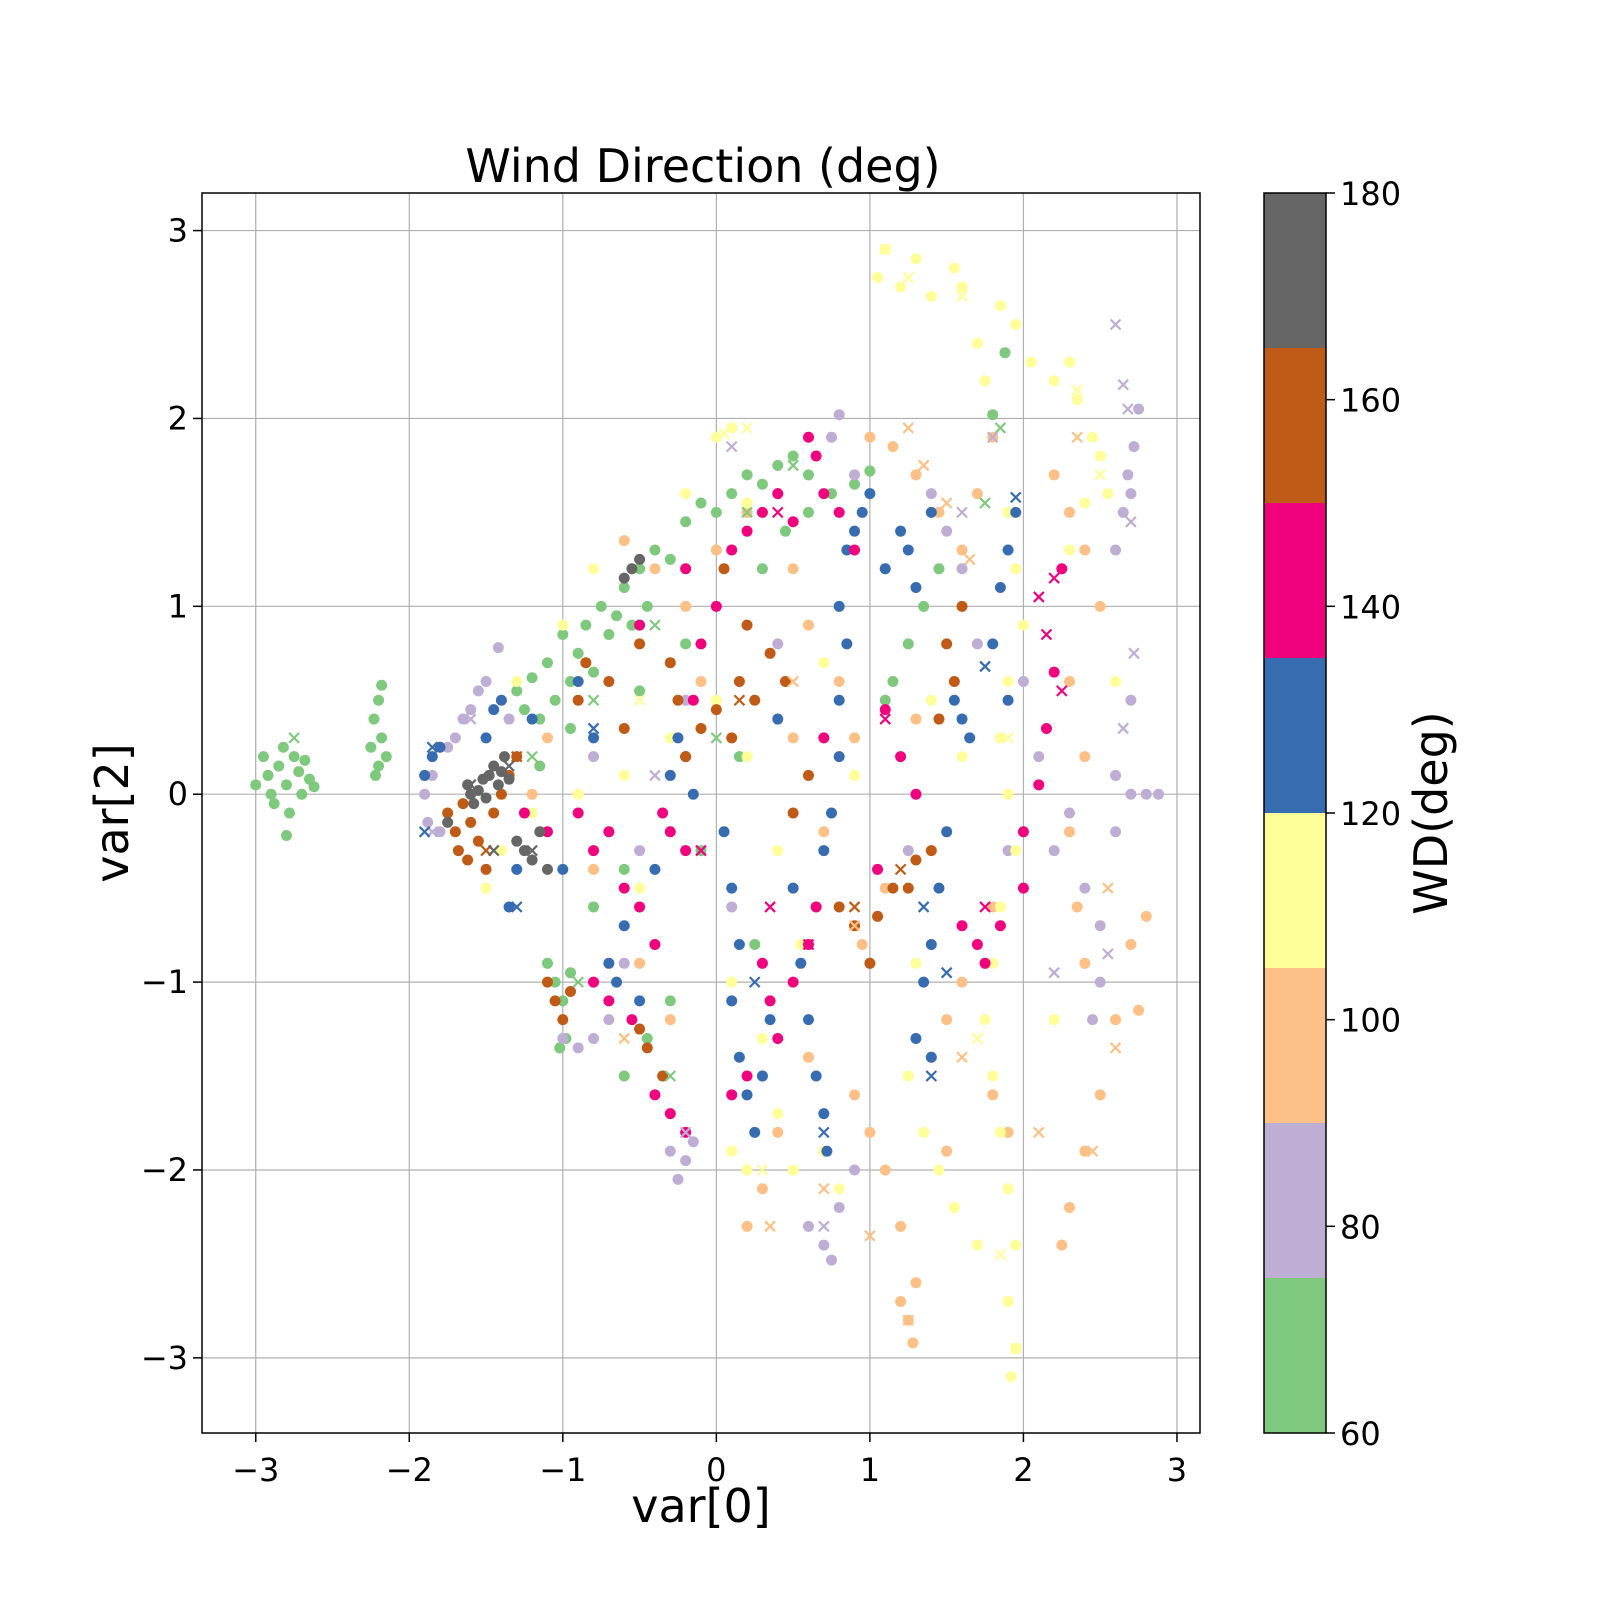 The image size is (1600, 1605). Describe the element at coordinates (1295, 813) in the screenshot. I see `colorbar-frame` at that location.